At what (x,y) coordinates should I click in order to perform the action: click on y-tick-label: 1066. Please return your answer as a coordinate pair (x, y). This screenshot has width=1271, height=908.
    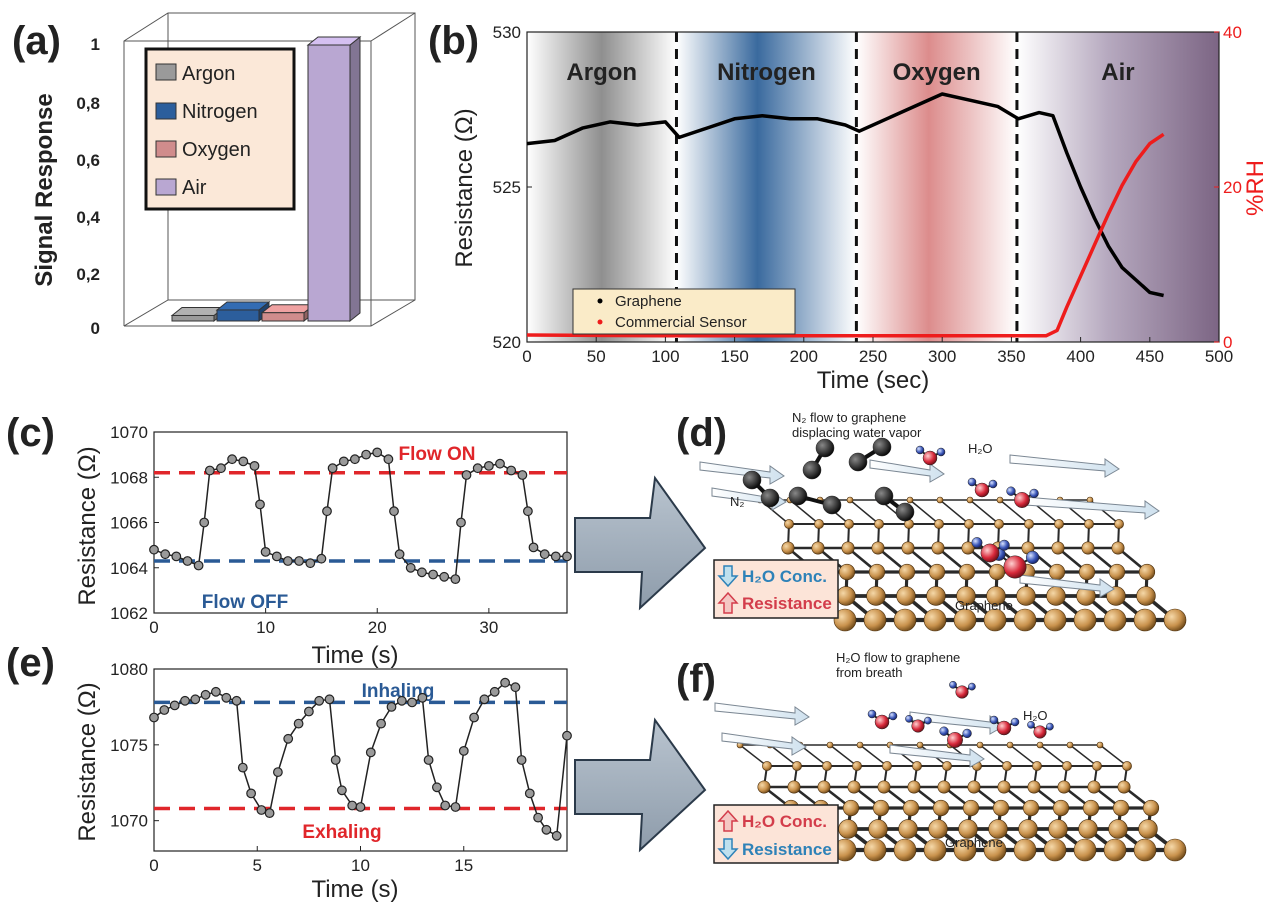
    Looking at the image, I should click on (129, 523).